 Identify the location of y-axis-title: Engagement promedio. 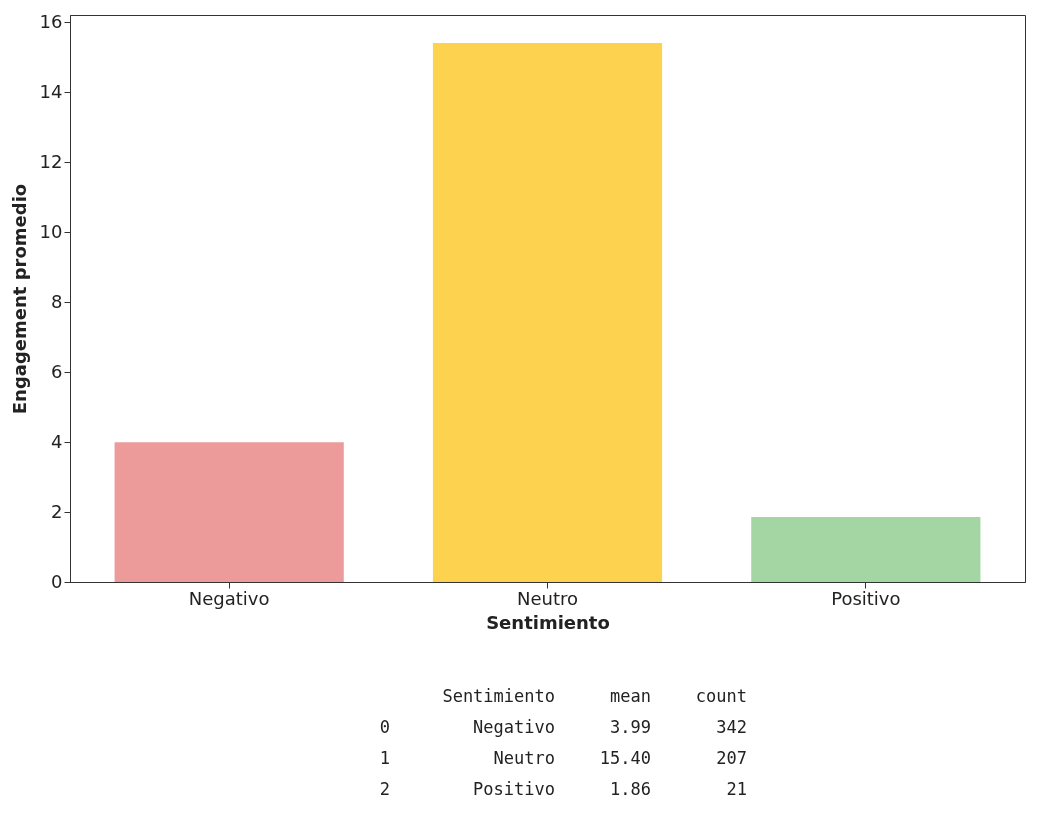
(19, 299).